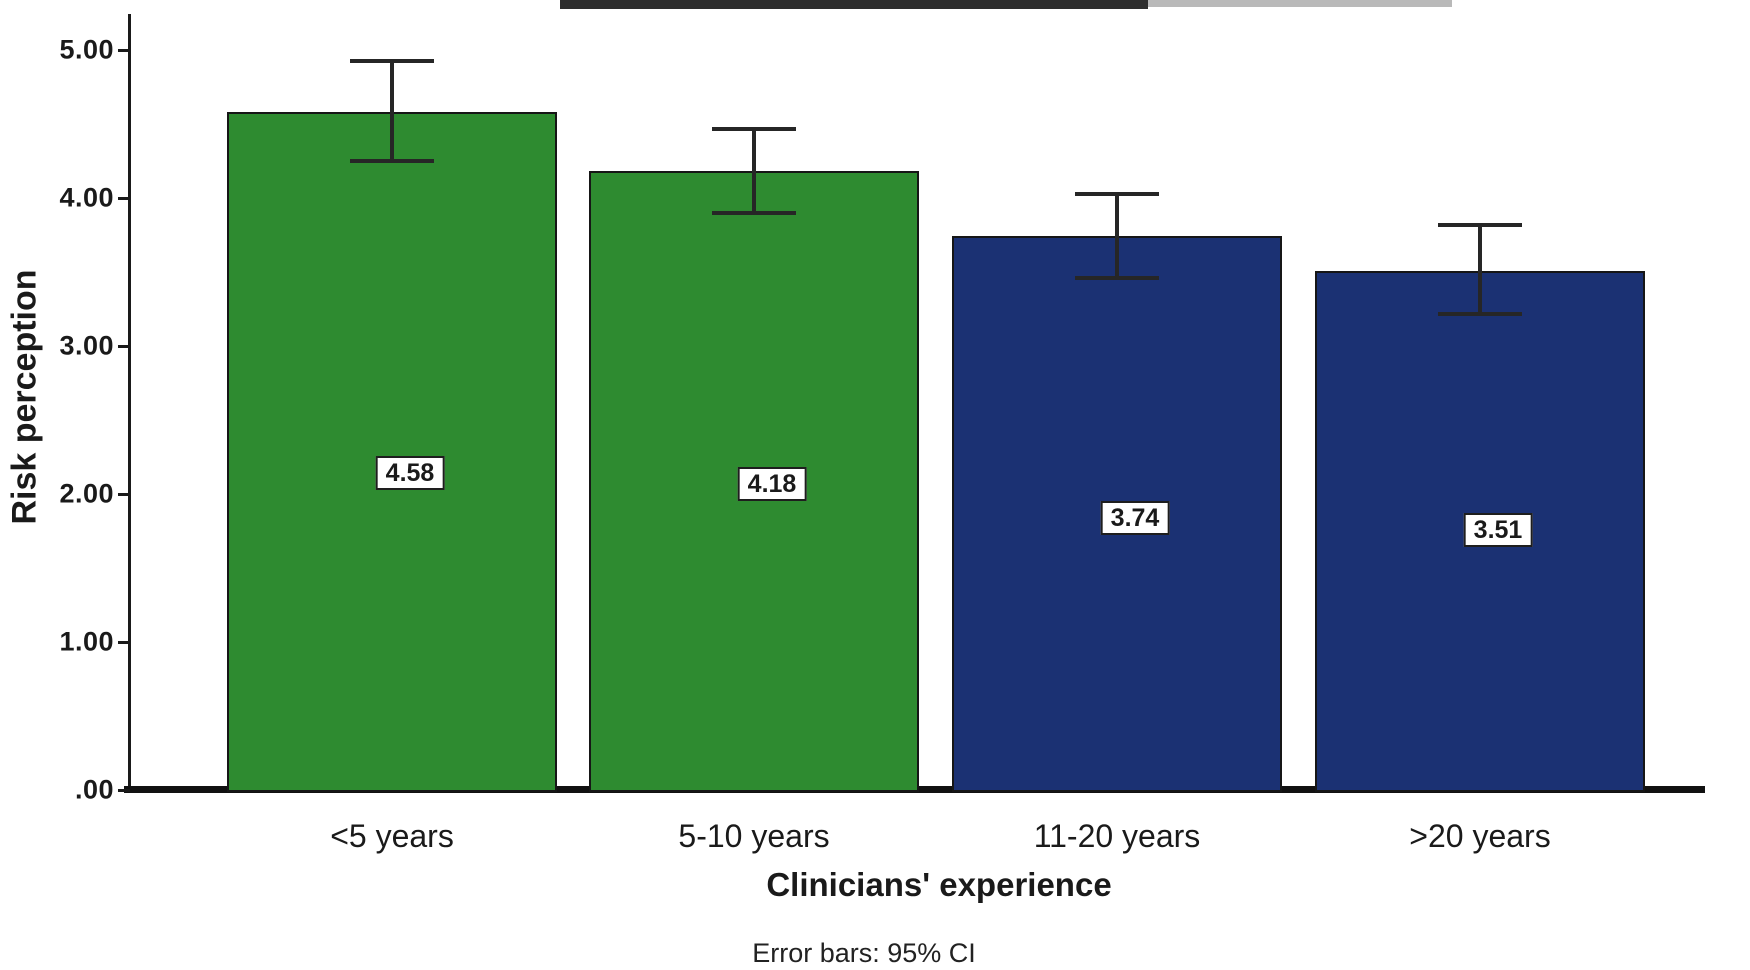 The width and height of the screenshot is (1750, 970). I want to click on error-bar-caption: Error bars: 95% CI, so click(864, 953).